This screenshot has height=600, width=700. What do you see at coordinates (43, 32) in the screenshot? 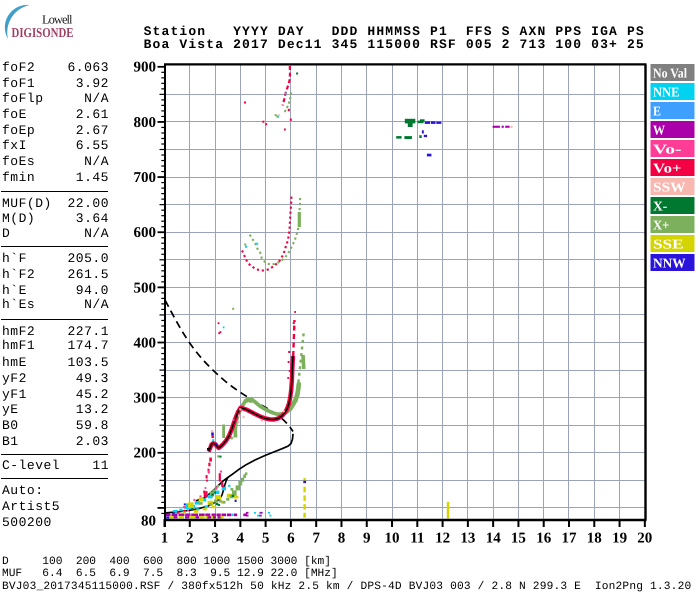
I see `svg-text: DIGISONDE` at bounding box center [43, 32].